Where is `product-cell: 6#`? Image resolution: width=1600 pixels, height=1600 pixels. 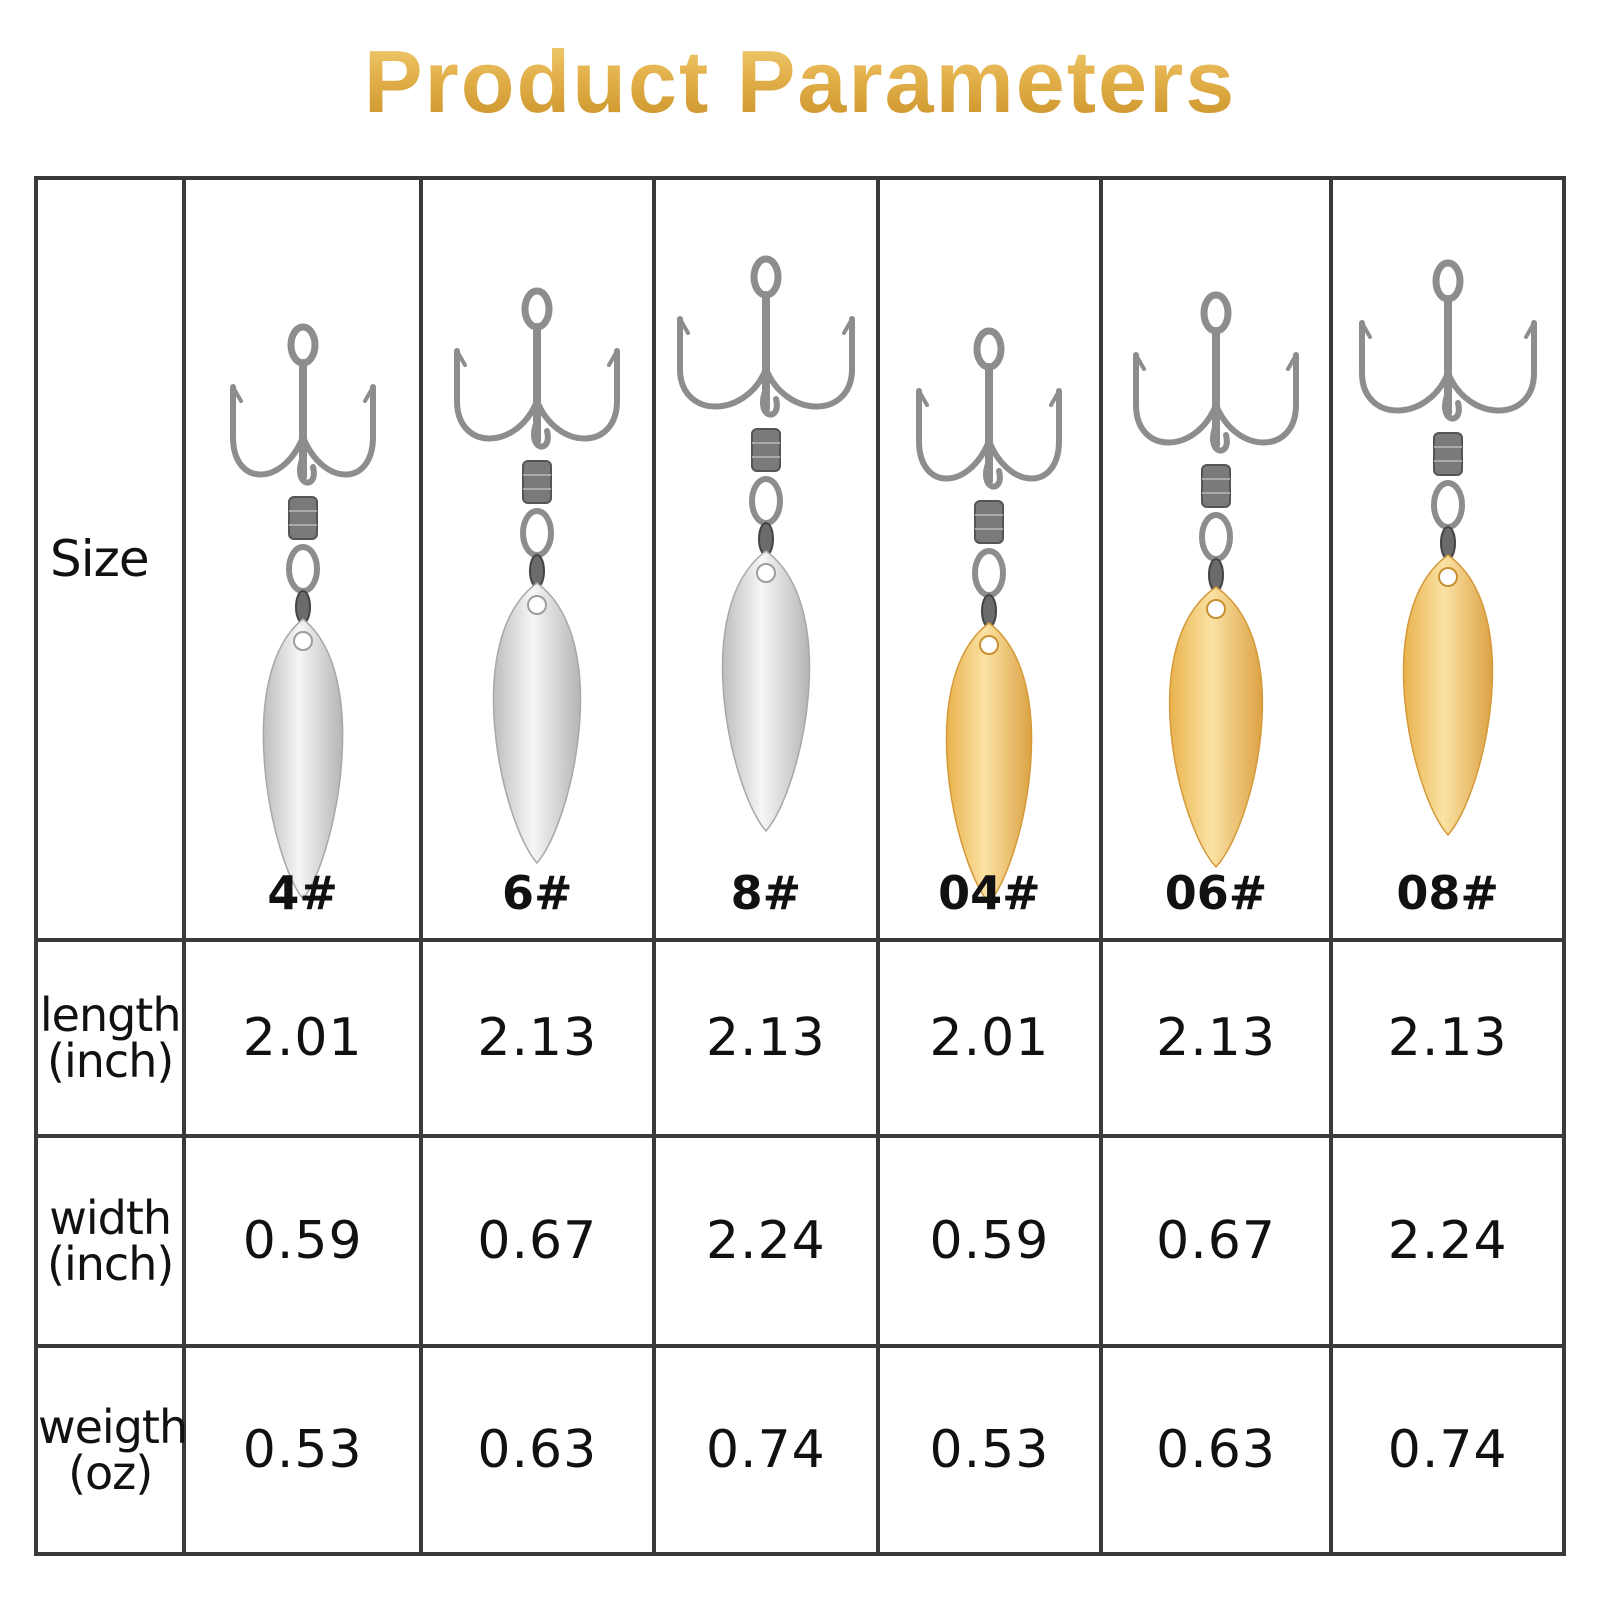 product-cell: 6# is located at coordinates (537, 559).